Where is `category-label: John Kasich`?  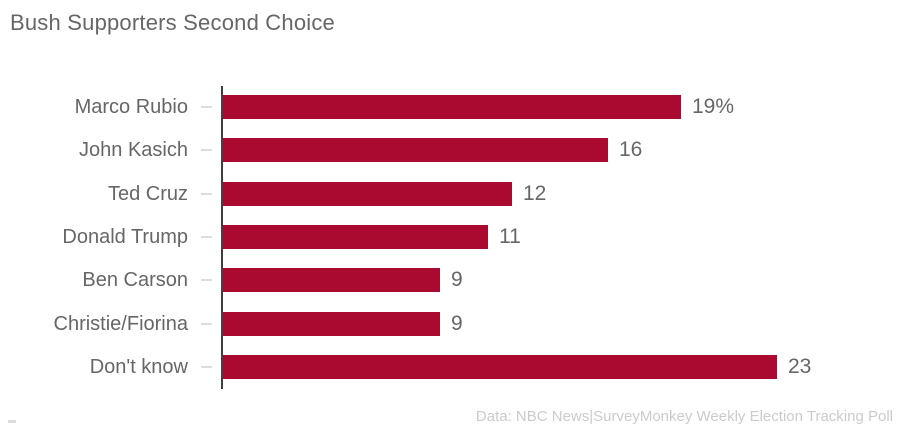 category-label: John Kasich is located at coordinates (133, 150).